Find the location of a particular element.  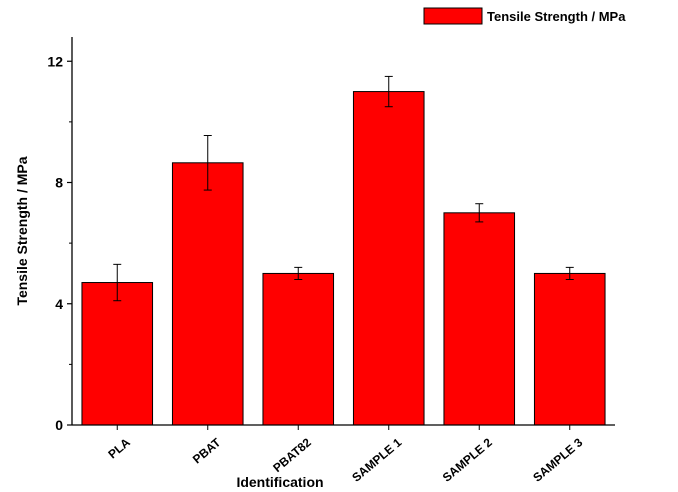

x-tick-label: SAMPLE 3 is located at coordinates (557, 460).